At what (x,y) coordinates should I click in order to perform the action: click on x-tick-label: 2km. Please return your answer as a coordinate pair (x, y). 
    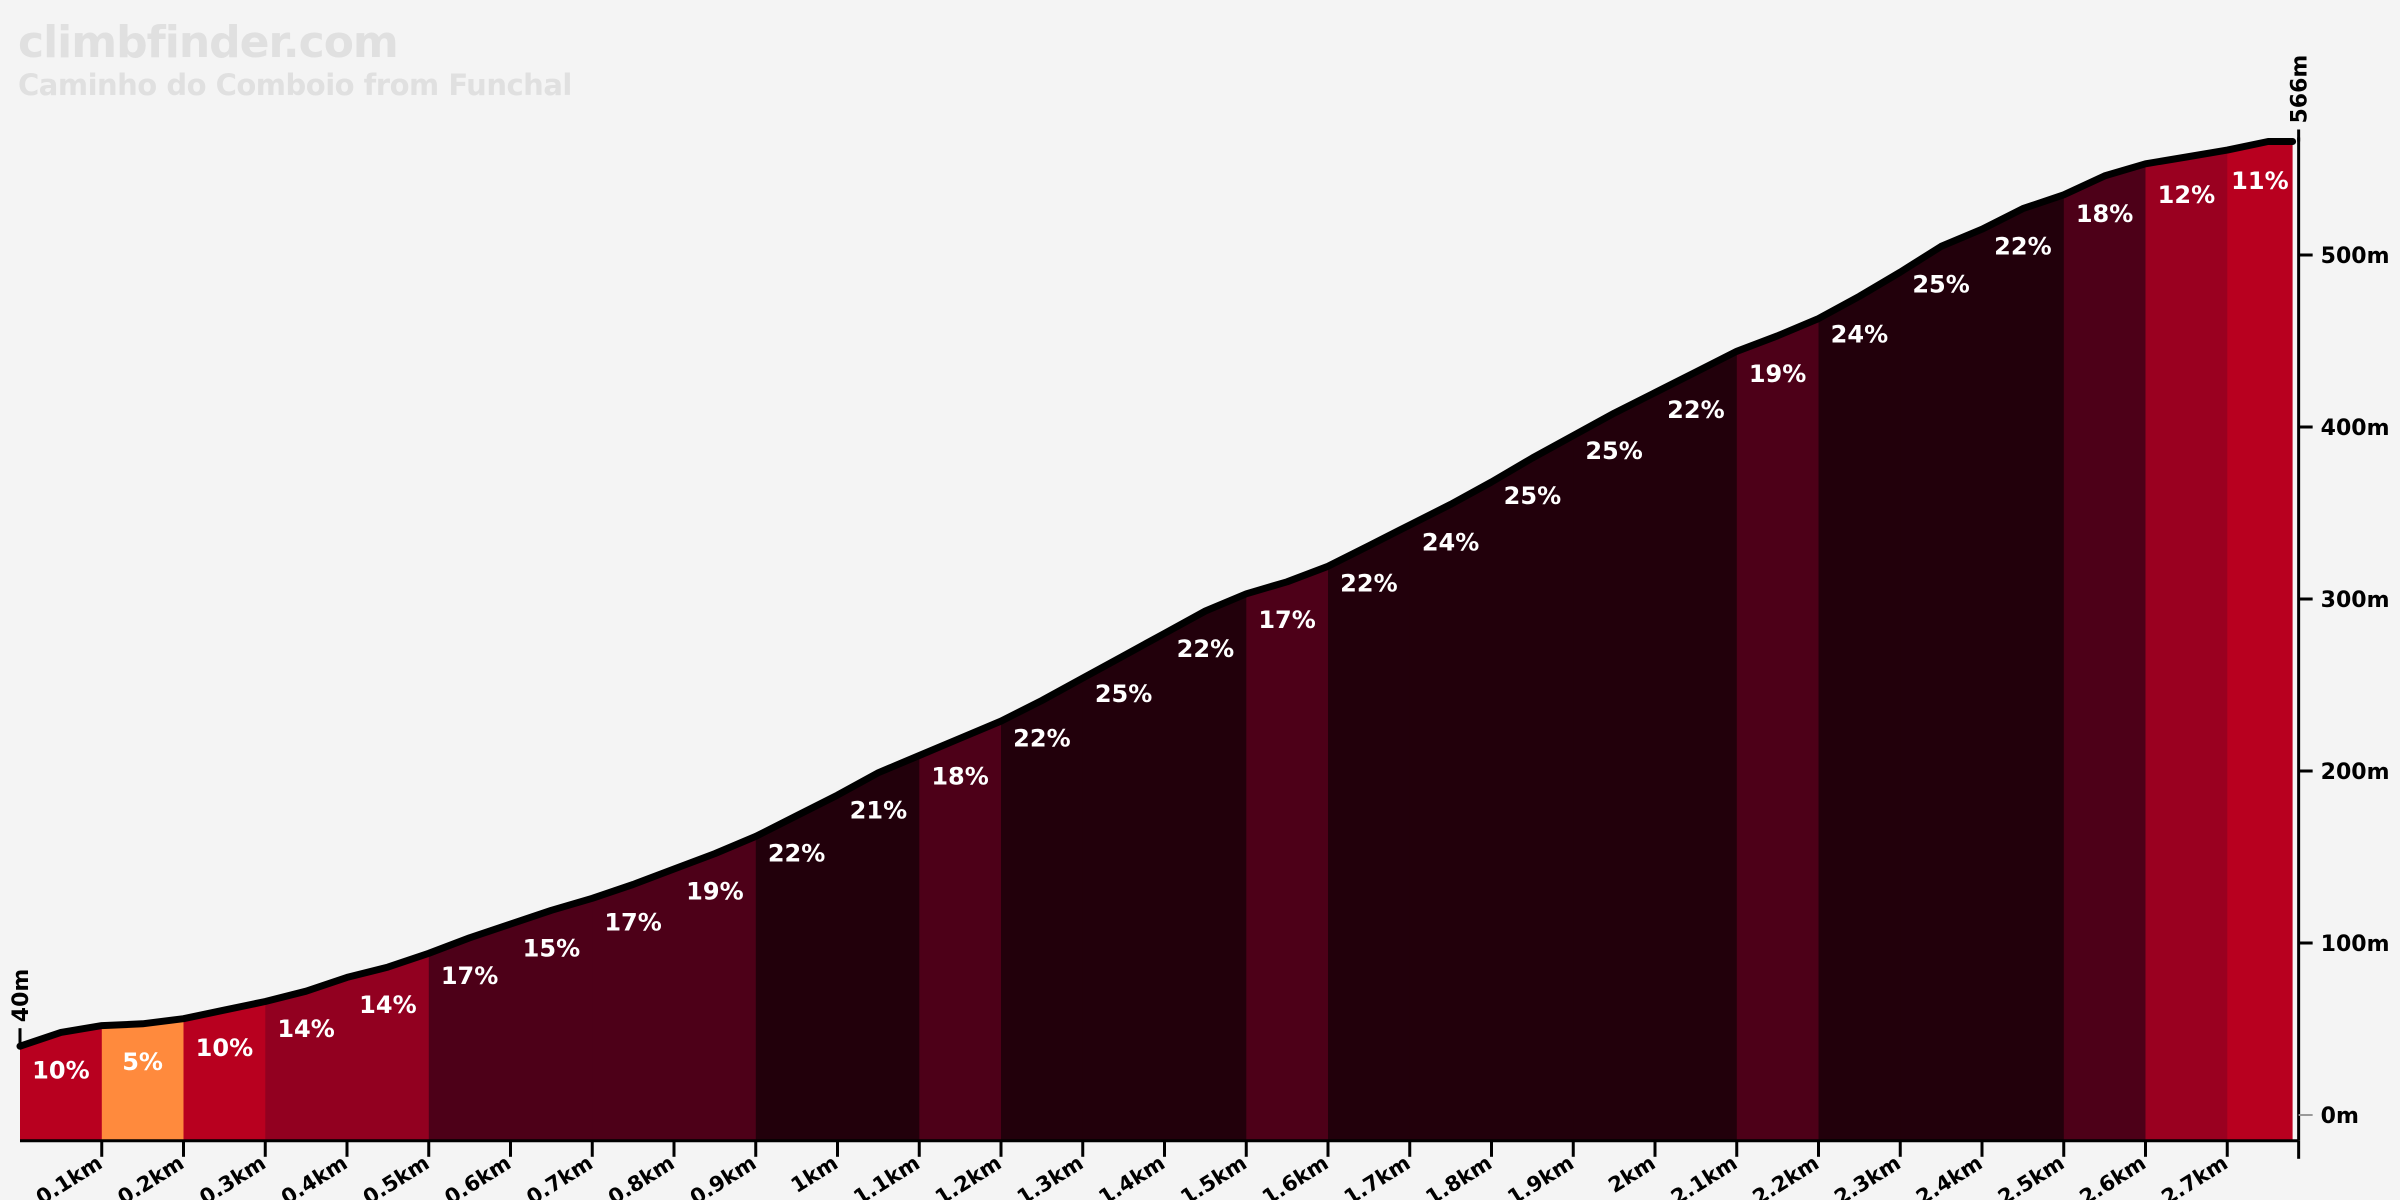
    Looking at the image, I should click on (1632, 1174).